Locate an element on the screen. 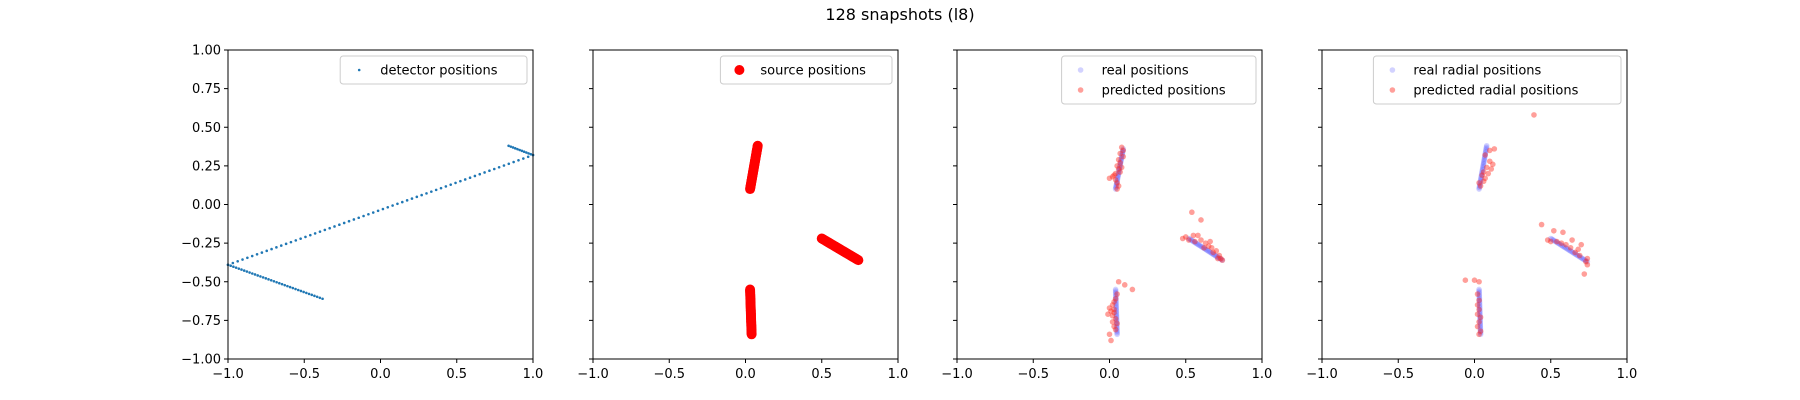 Image resolution: width=1800 pixels, height=400 pixels. data-points is located at coordinates (1526, 225).